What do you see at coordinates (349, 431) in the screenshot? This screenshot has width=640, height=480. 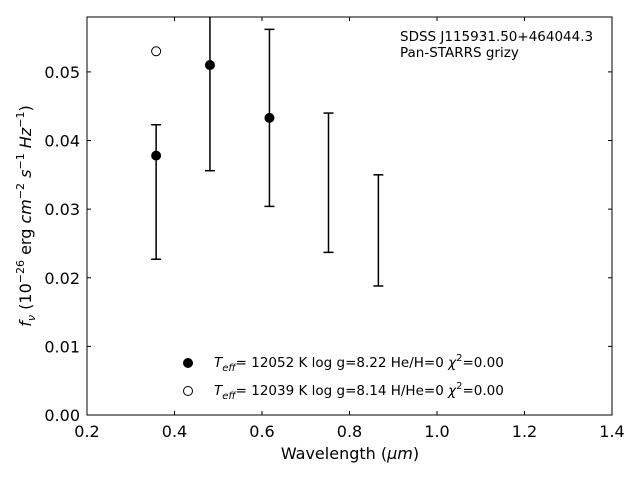 I see `x-tick-label: 0.8` at bounding box center [349, 431].